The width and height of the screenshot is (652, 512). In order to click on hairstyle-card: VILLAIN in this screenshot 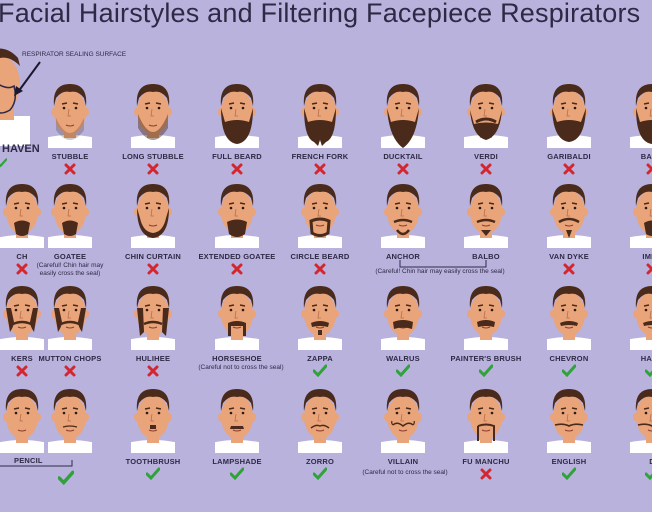, I will do `click(403, 433)`.